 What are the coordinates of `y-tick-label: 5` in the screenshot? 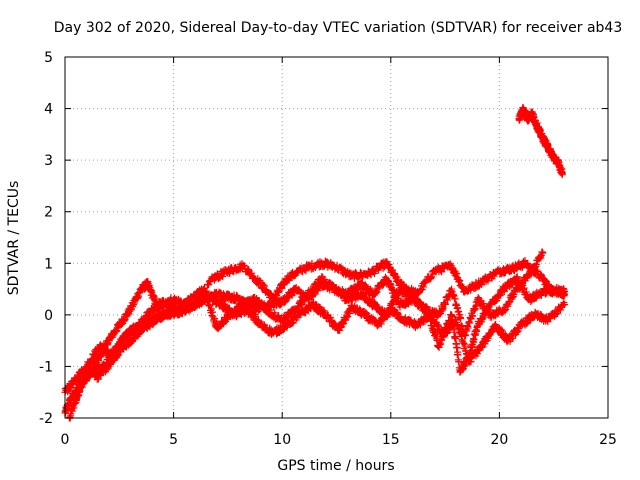 It's located at (48, 58).